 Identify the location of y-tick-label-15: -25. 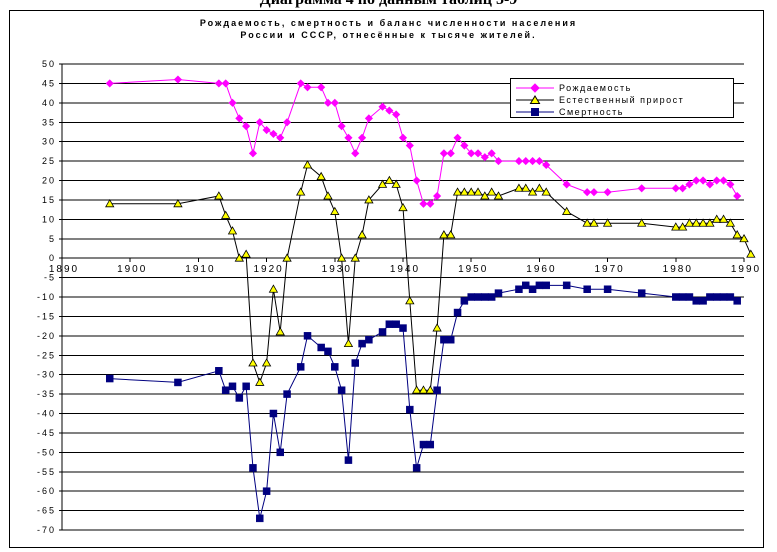
(46, 355).